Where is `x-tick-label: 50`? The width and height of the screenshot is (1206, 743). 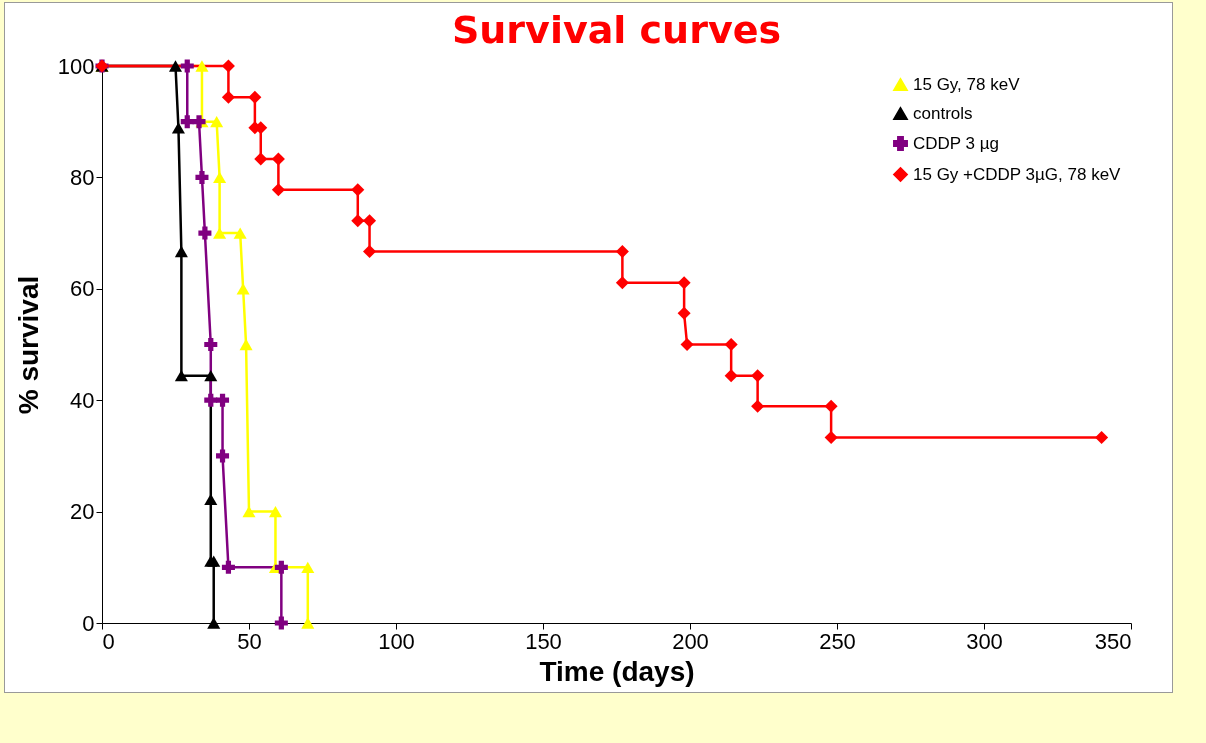
x-tick-label: 50 is located at coordinates (249, 641).